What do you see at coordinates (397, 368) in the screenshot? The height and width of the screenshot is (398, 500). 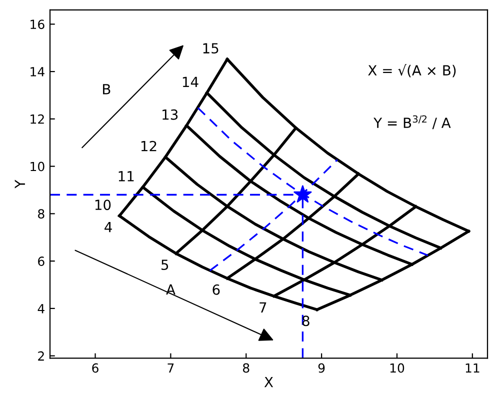 I see `x-tick-label: 10` at bounding box center [397, 368].